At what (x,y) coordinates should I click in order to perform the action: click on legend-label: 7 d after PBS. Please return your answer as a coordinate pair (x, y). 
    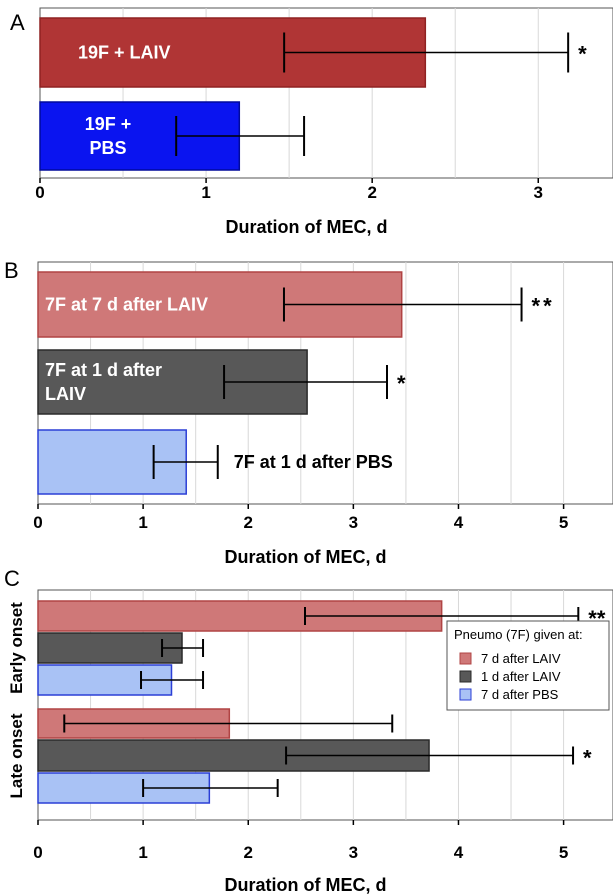
    Looking at the image, I should click on (520, 694).